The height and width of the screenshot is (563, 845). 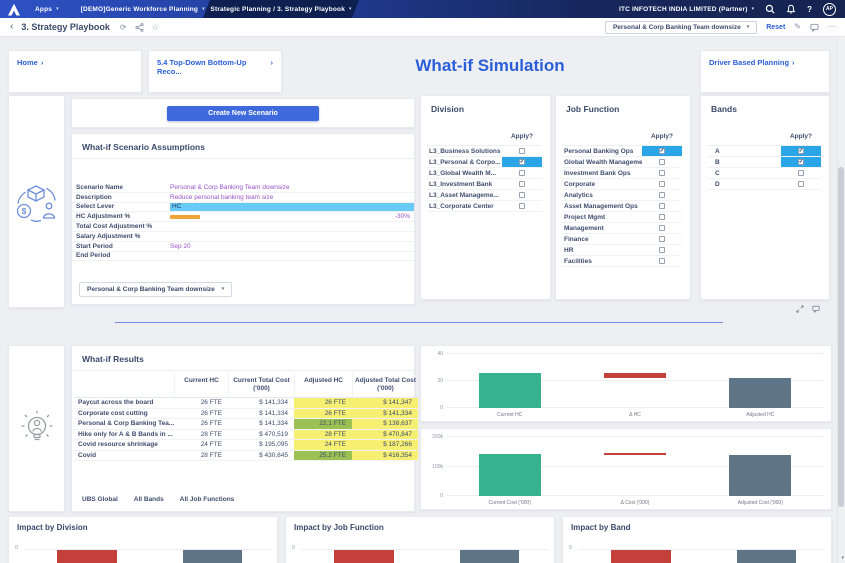 I want to click on back-chevron-icon: ‹, so click(x=12, y=26).